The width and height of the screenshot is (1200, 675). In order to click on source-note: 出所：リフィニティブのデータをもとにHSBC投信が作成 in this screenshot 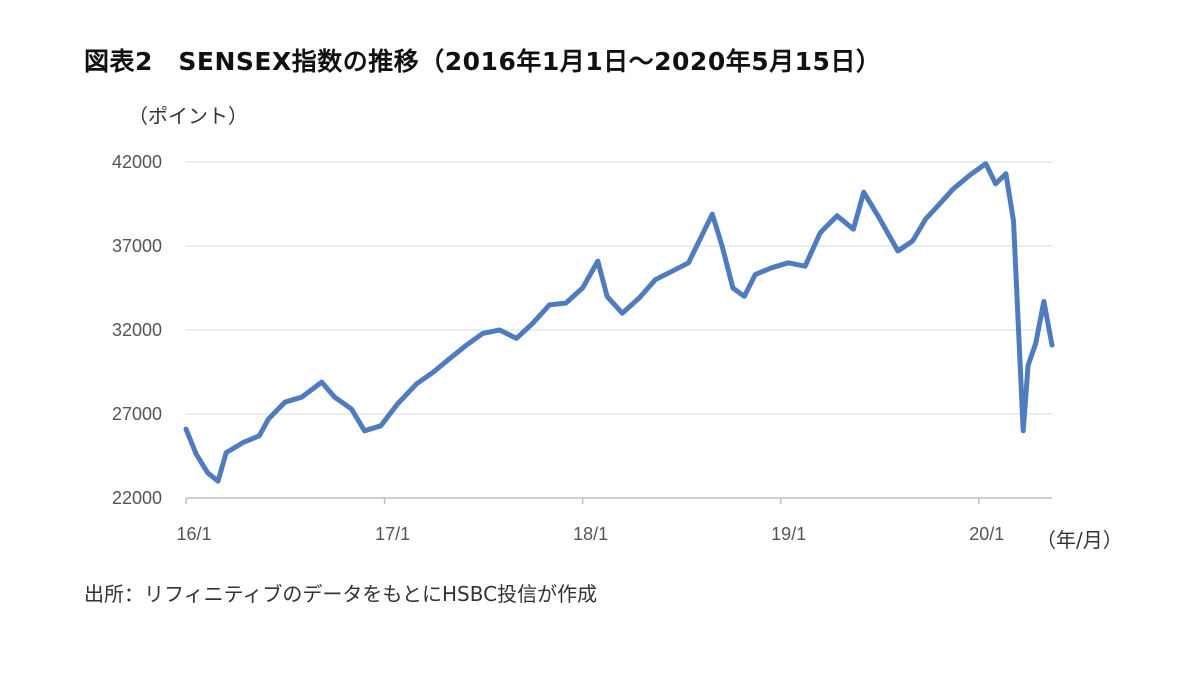, I will do `click(341, 594)`.